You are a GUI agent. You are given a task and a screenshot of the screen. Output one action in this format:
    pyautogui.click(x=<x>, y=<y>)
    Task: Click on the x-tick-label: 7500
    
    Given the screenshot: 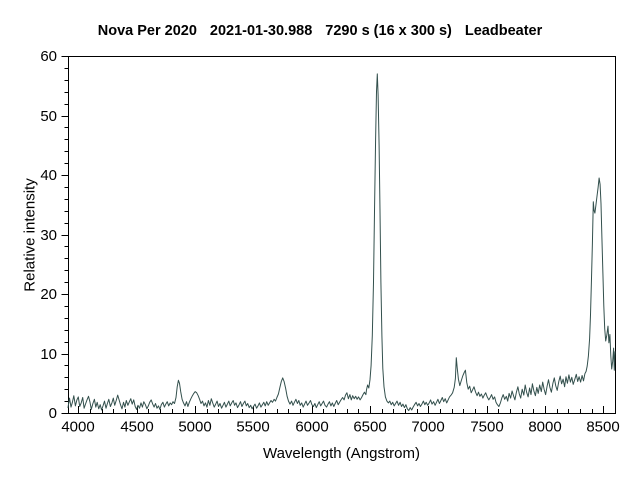 What is the action you would take?
    pyautogui.click(x=486, y=427)
    